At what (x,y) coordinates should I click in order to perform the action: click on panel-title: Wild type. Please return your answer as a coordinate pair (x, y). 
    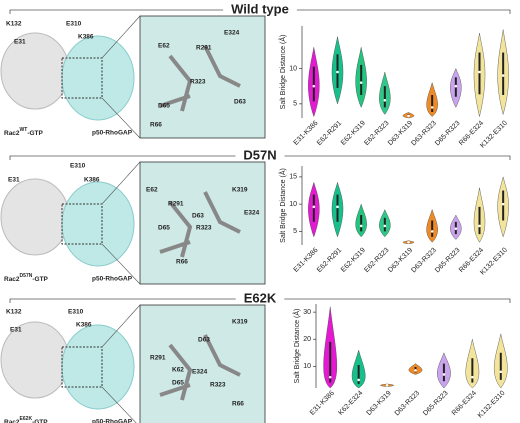
    Looking at the image, I should click on (260, 8).